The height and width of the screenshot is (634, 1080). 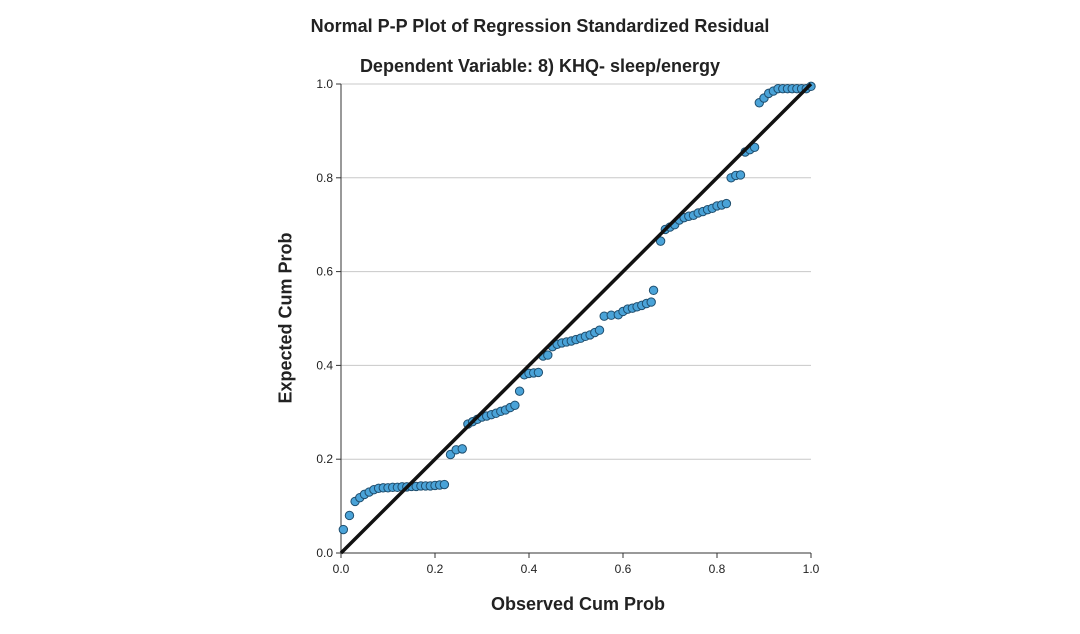 What do you see at coordinates (576, 564) in the screenshot?
I see `x-tick-labels: 0.0 0.2 0.4 0.6 0.8 1.0` at bounding box center [576, 564].